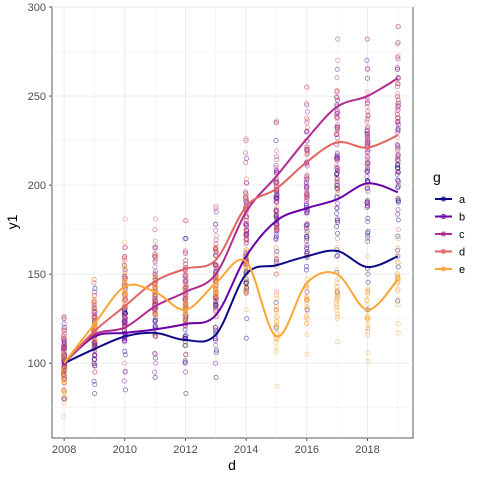 The height and width of the screenshot is (480, 480). What do you see at coordinates (462, 253) in the screenshot?
I see `legend-label: d` at bounding box center [462, 253].